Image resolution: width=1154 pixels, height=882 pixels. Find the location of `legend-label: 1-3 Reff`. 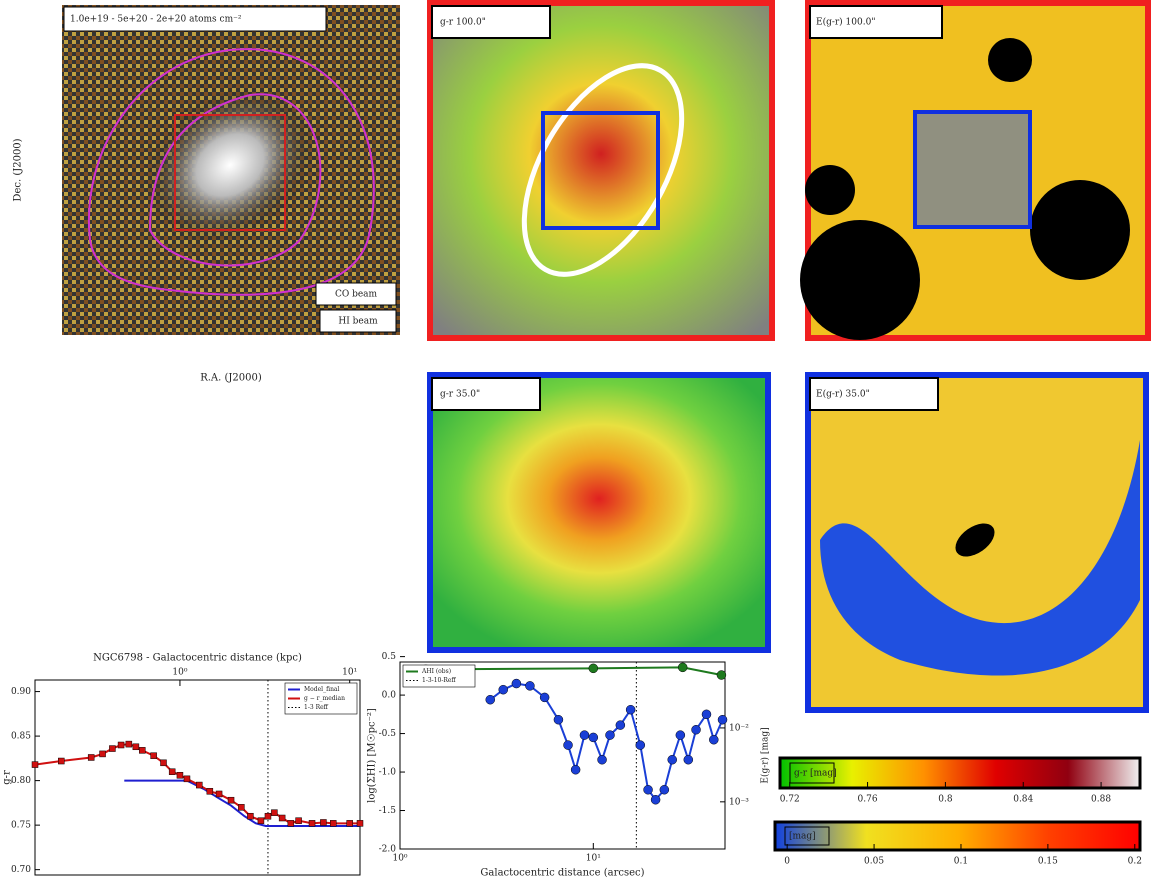

legend-label: 1-3 Reff is located at coordinates (316, 707).